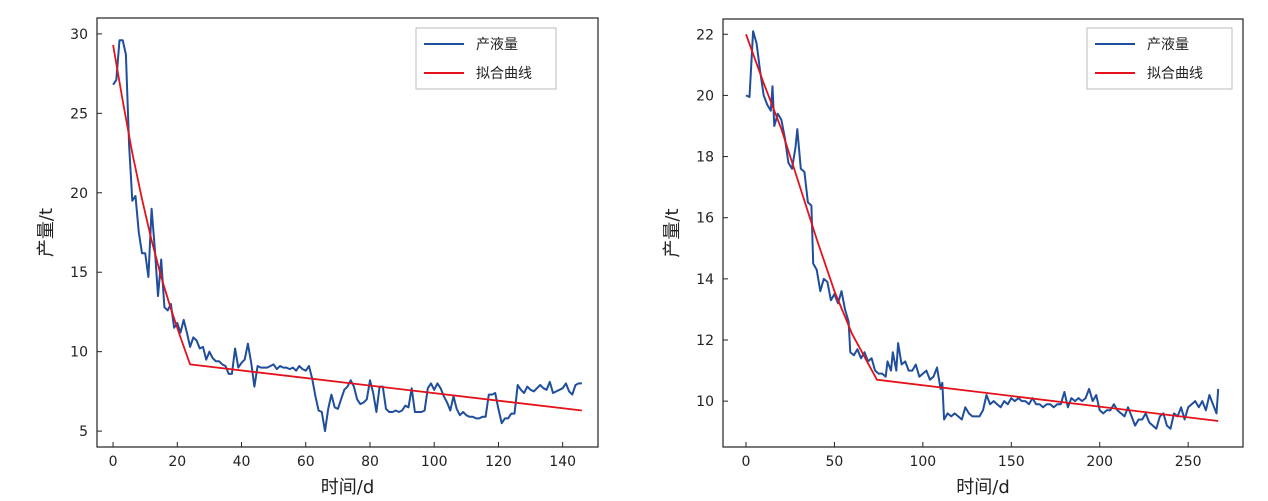 The height and width of the screenshot is (501, 1268). Describe the element at coordinates (79, 35) in the screenshot. I see `y-tick-label: 30` at that location.